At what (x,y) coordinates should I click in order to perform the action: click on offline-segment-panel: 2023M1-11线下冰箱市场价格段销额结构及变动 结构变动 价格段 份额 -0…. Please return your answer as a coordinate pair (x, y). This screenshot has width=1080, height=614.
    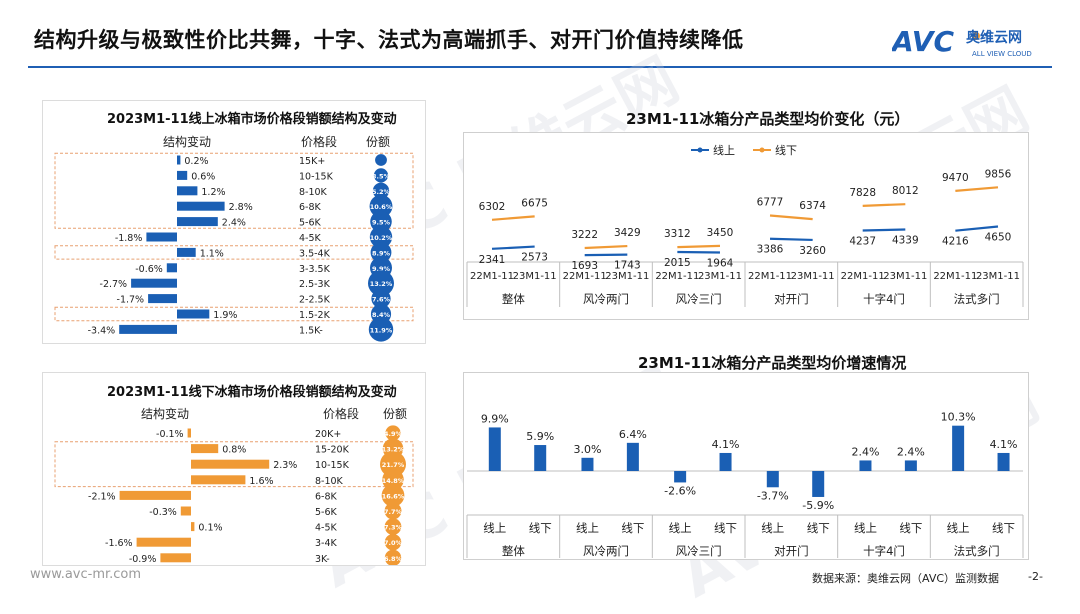
    Looking at the image, I should click on (234, 469).